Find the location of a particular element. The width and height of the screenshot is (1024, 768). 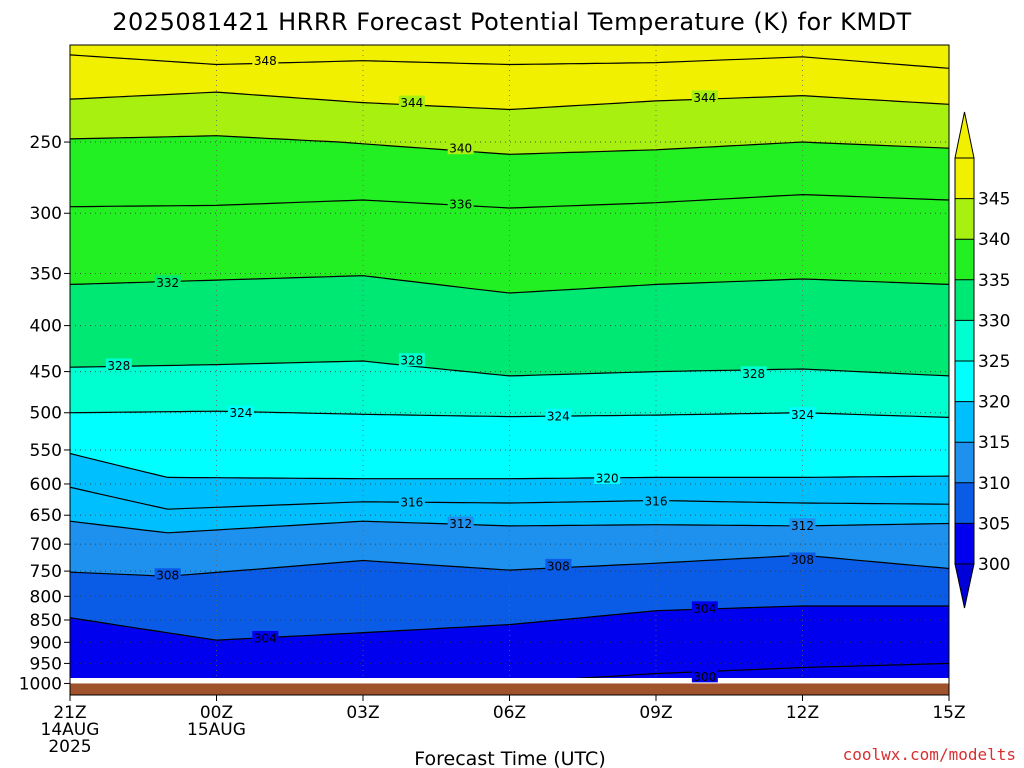

contour-label-316: 316 is located at coordinates (656, 502).